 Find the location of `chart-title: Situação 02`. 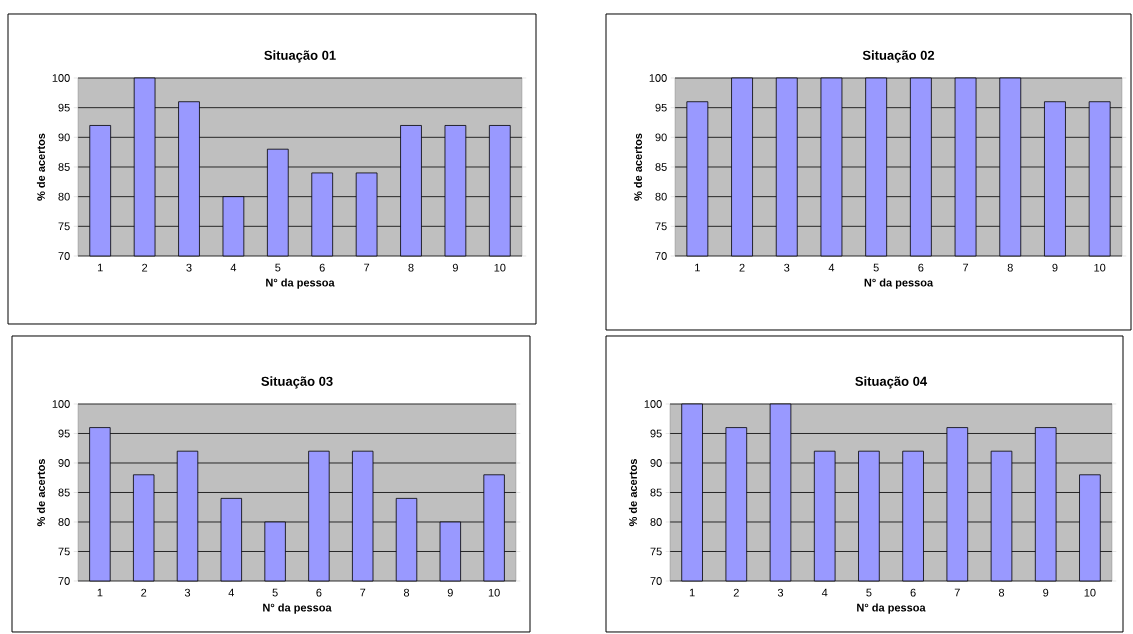

chart-title: Situação 02 is located at coordinates (898, 56).